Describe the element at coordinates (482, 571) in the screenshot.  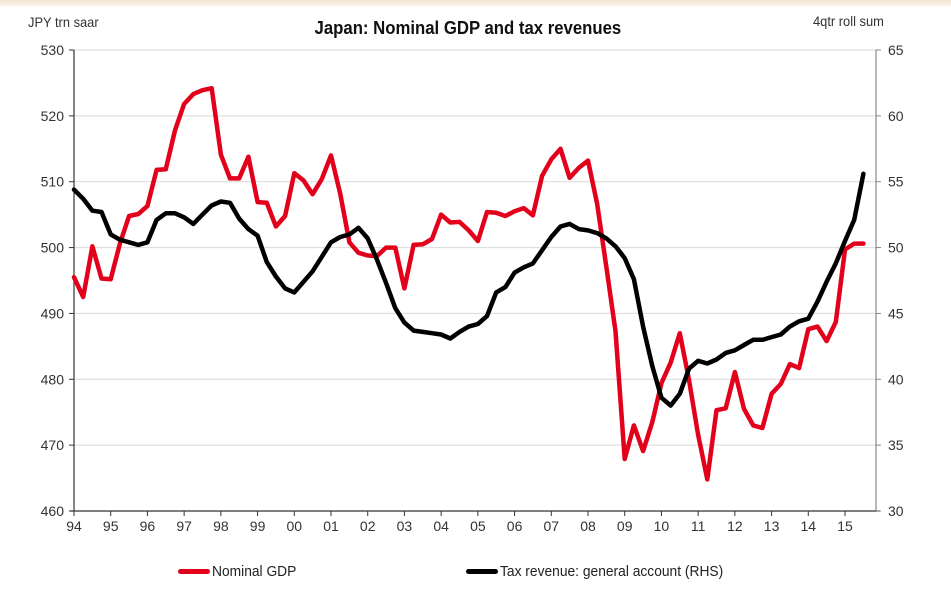
I see `legend-swatch-black` at that location.